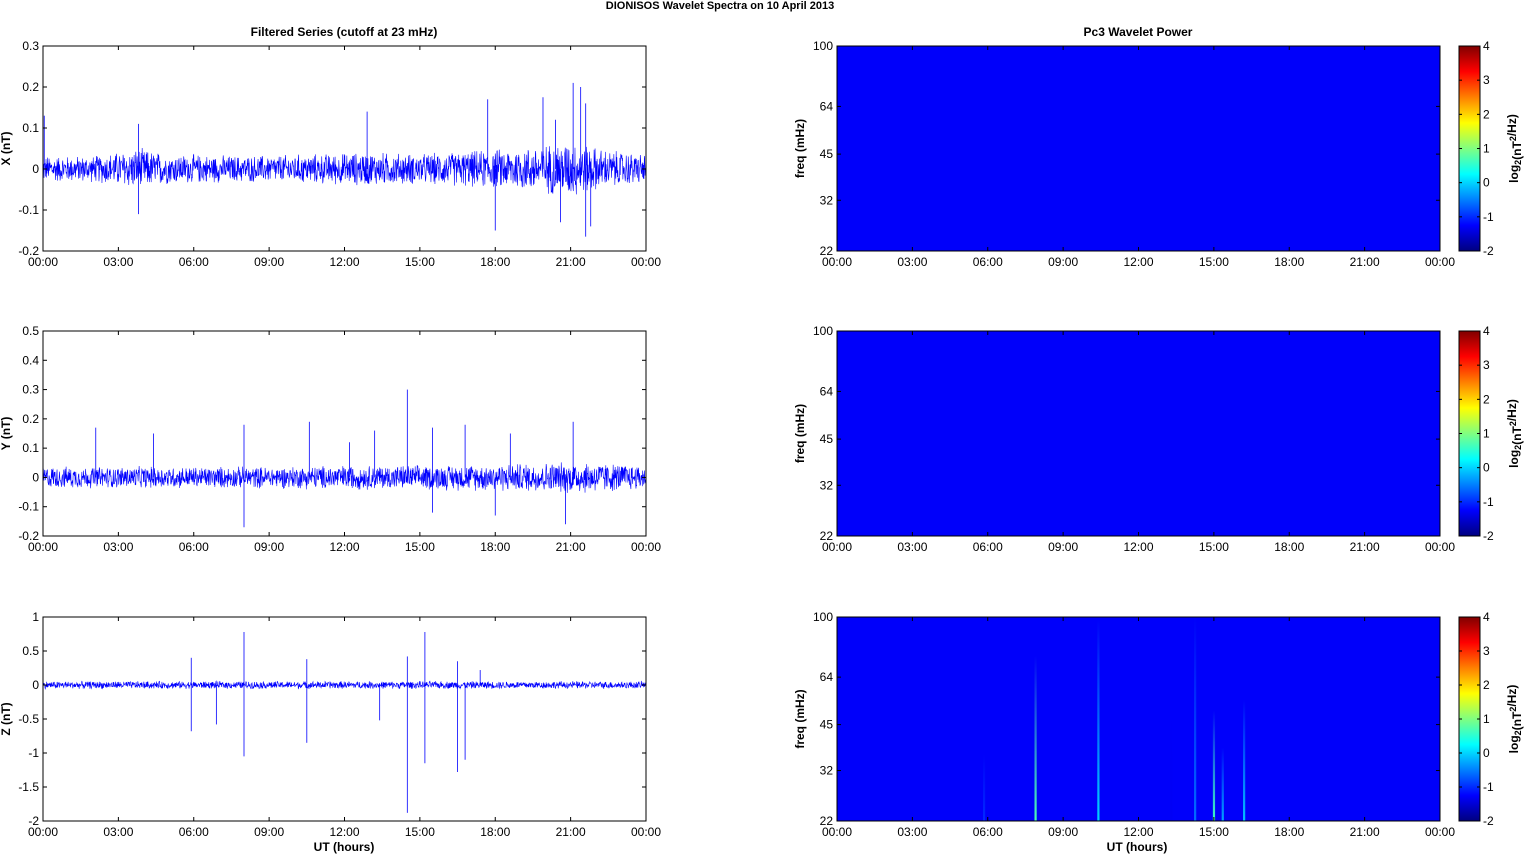 Image resolution: width=1525 pixels, height=854 pixels. Describe the element at coordinates (6, 149) in the screenshot. I see `series-ylabel: X (nT)` at that location.